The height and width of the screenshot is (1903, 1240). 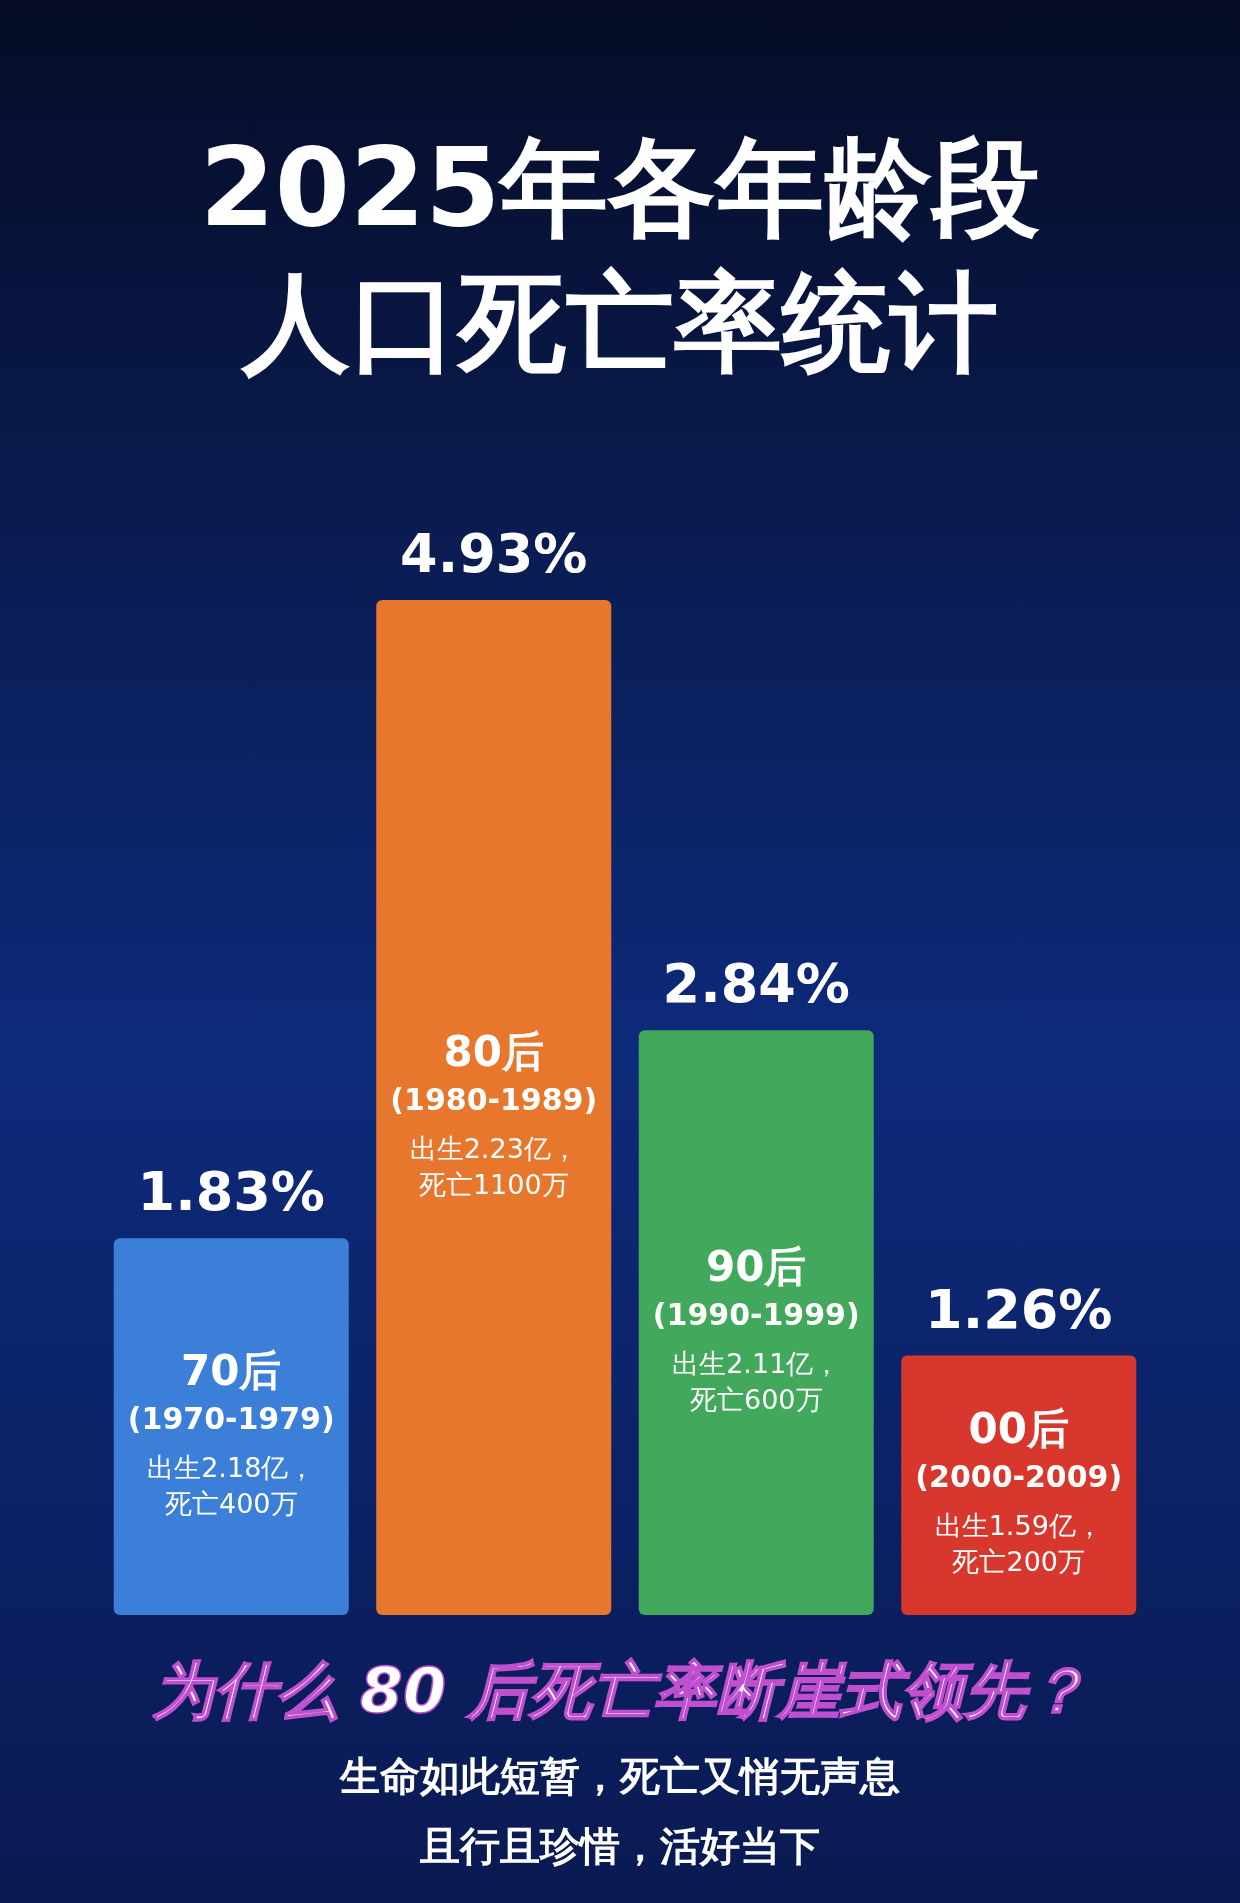 I want to click on annotation: 死亡600万, so click(x=756, y=1399).